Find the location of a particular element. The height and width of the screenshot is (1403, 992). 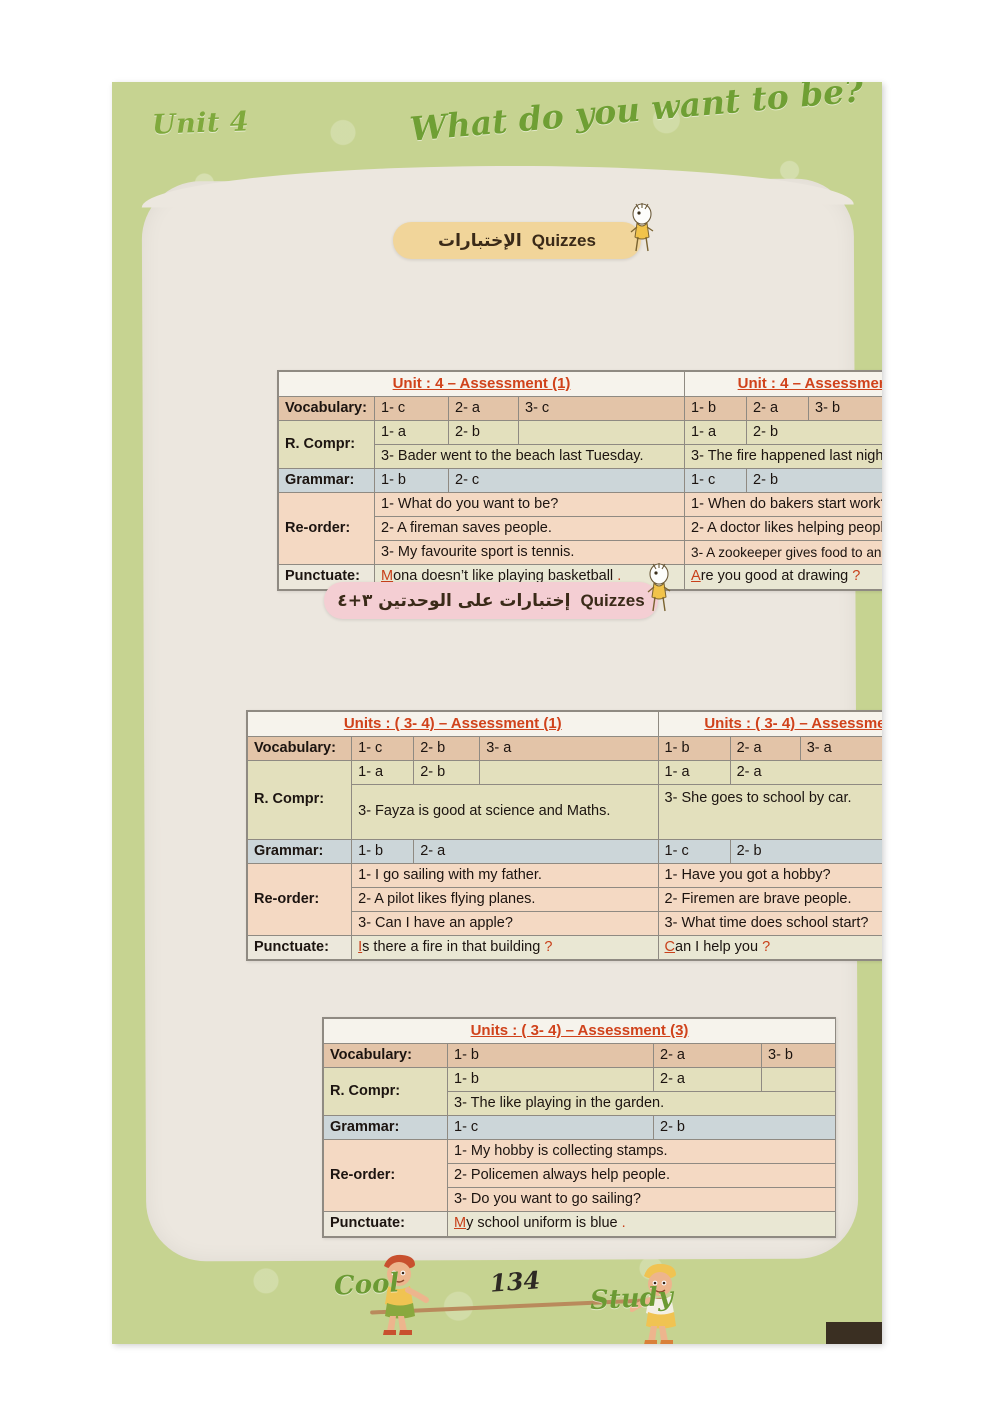

table-1-left-header: Unit : 4 – Assessment (1) is located at coordinates (481, 384).